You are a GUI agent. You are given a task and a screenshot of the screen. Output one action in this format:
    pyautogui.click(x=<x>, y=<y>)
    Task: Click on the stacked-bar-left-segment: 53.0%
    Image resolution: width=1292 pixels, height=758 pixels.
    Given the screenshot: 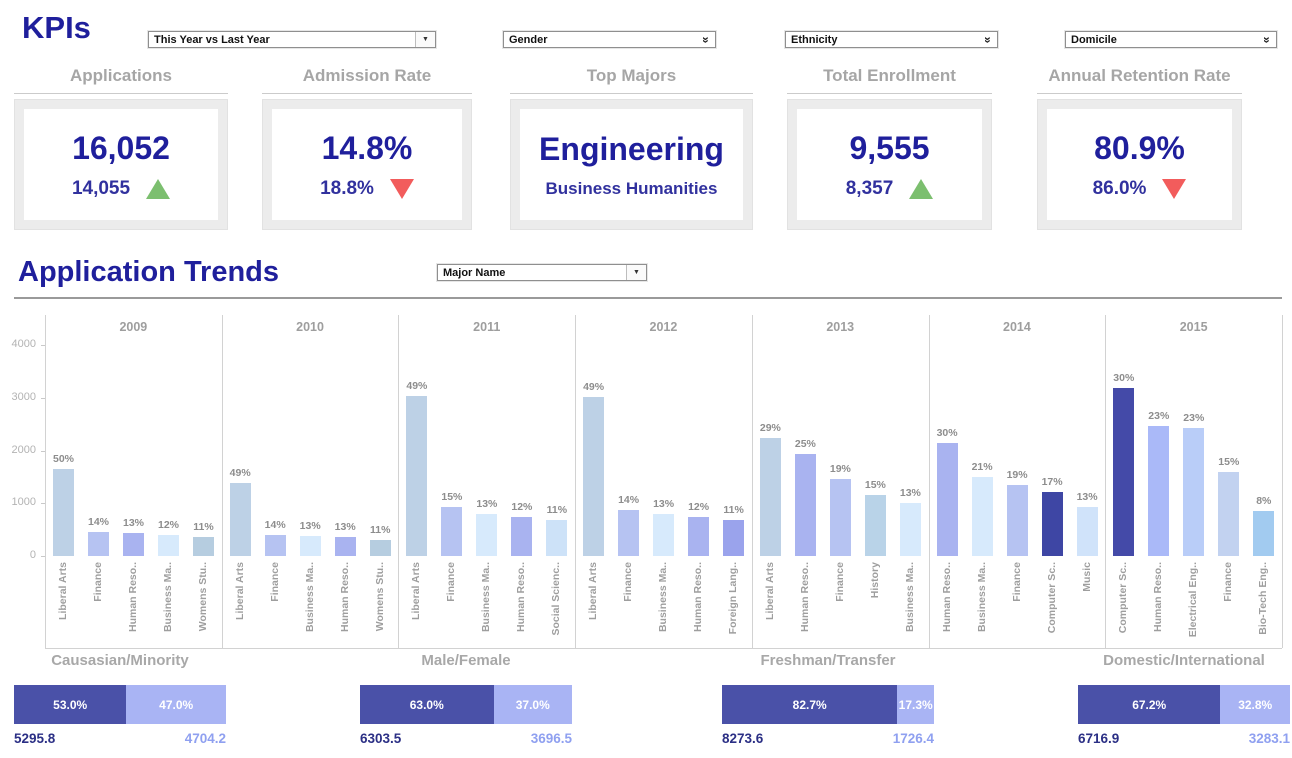 What is the action you would take?
    pyautogui.click(x=70, y=704)
    